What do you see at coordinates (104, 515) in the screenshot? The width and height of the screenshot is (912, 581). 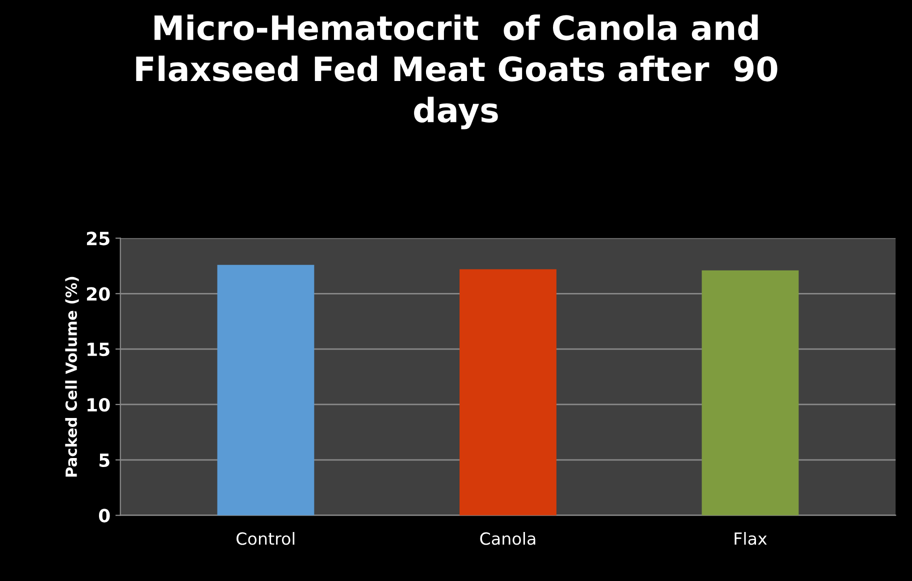 I see `y-tick-label: 0` at bounding box center [104, 515].